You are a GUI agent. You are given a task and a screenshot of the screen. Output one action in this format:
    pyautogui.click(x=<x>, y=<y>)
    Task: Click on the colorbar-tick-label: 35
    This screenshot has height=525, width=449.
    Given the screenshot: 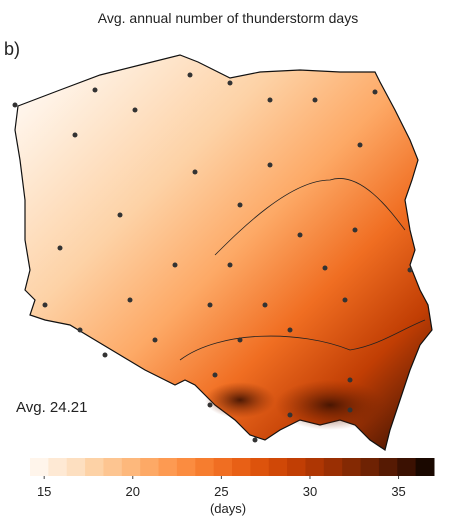 What is the action you would take?
    pyautogui.click(x=398, y=491)
    